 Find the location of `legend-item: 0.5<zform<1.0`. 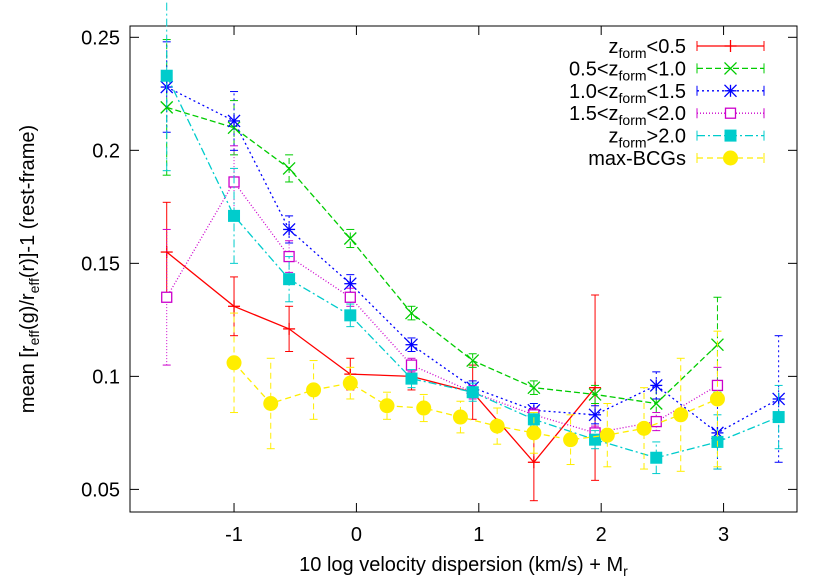

legend-item: 0.5<zform<1.0 is located at coordinates (667, 70).